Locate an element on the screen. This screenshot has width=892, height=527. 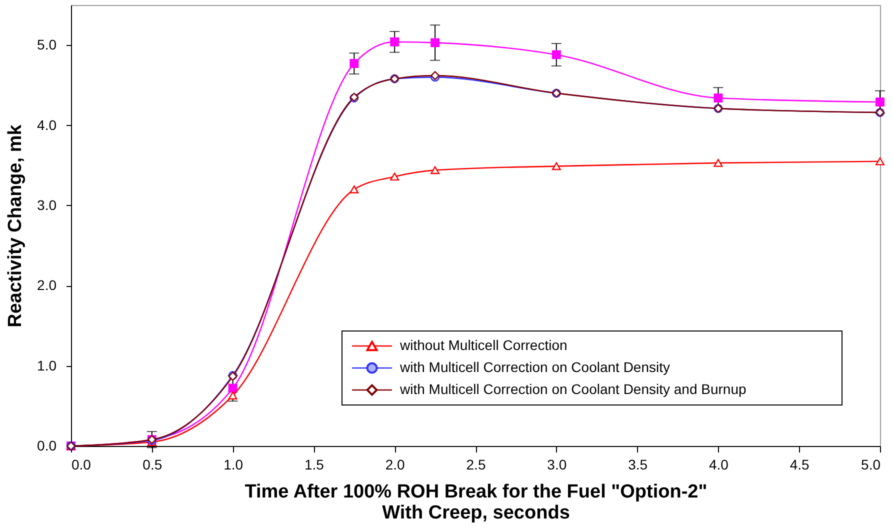
x-tick-label: 5.0 is located at coordinates (871, 464).